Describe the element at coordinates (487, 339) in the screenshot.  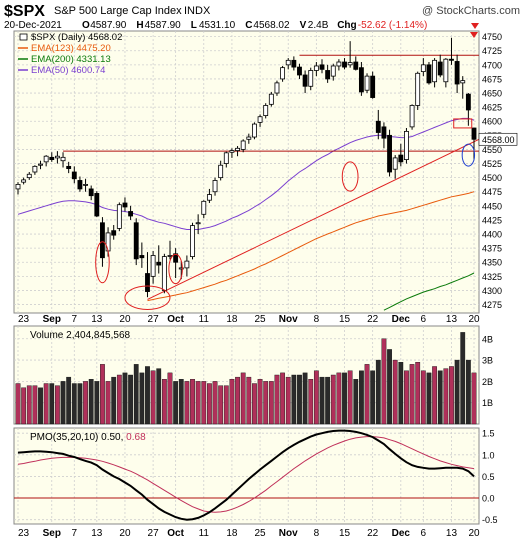
I see `volume-tick-label: 4B` at that location.